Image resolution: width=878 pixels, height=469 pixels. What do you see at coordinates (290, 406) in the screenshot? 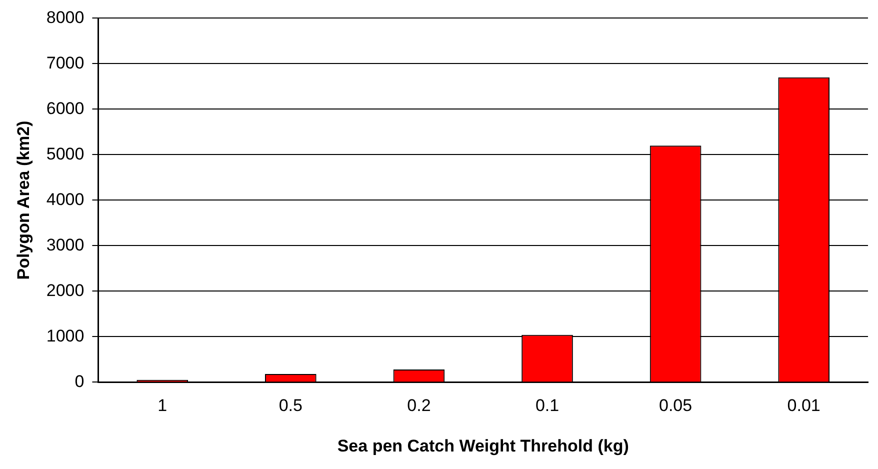
I see `x-tick-label: 0.5` at bounding box center [290, 406].